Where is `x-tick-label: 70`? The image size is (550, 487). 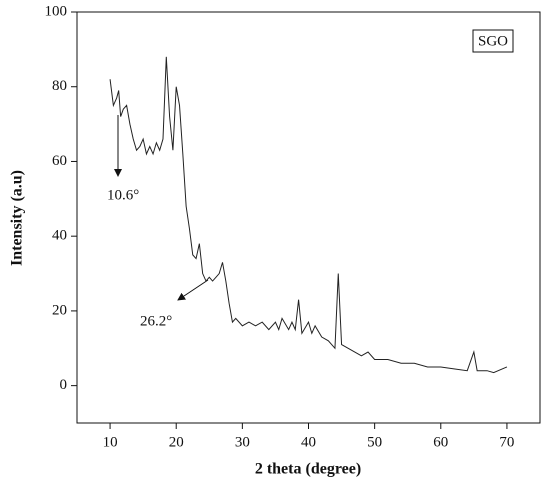 x-tick-label: 70 is located at coordinates (506, 442).